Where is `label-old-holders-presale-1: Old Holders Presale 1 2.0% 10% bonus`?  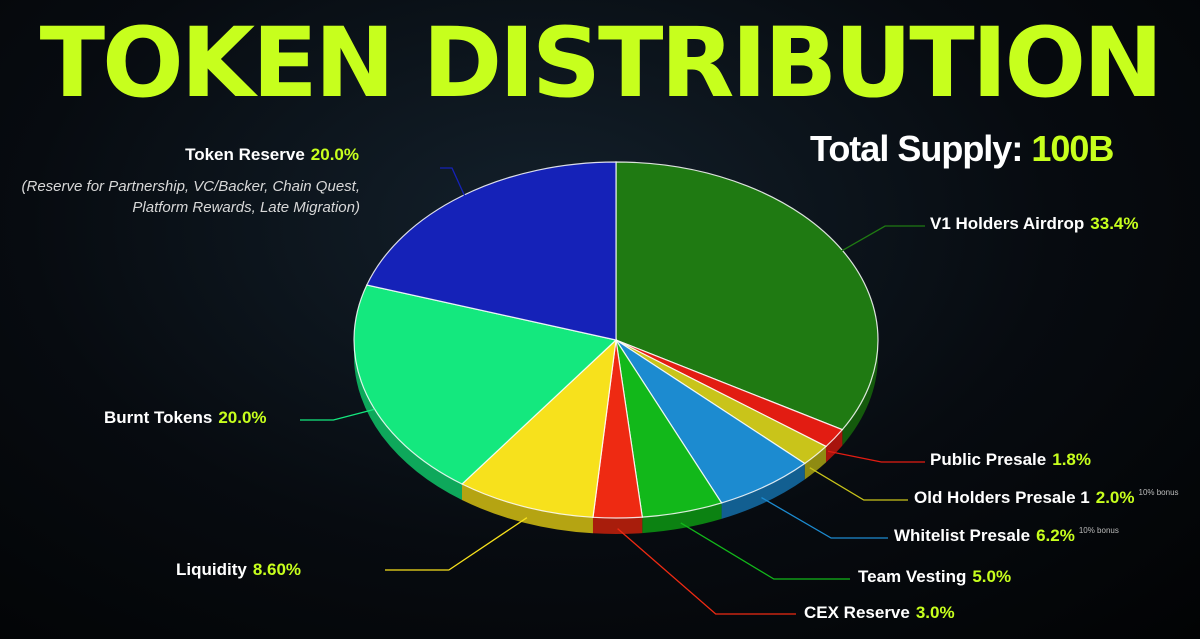 label-old-holders-presale-1: Old Holders Presale 1 2.0% 10% bonus is located at coordinates (1046, 497).